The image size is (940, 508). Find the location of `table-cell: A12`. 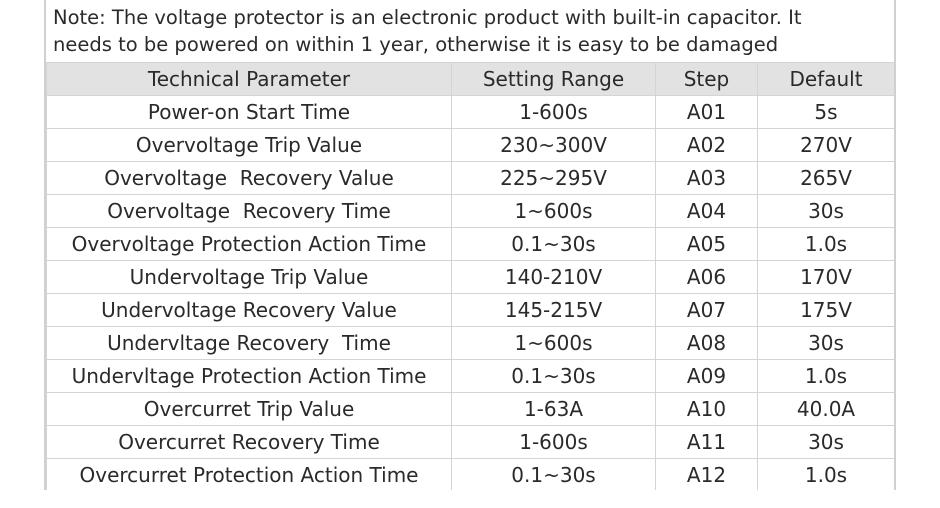

table-cell: A12 is located at coordinates (706, 474).